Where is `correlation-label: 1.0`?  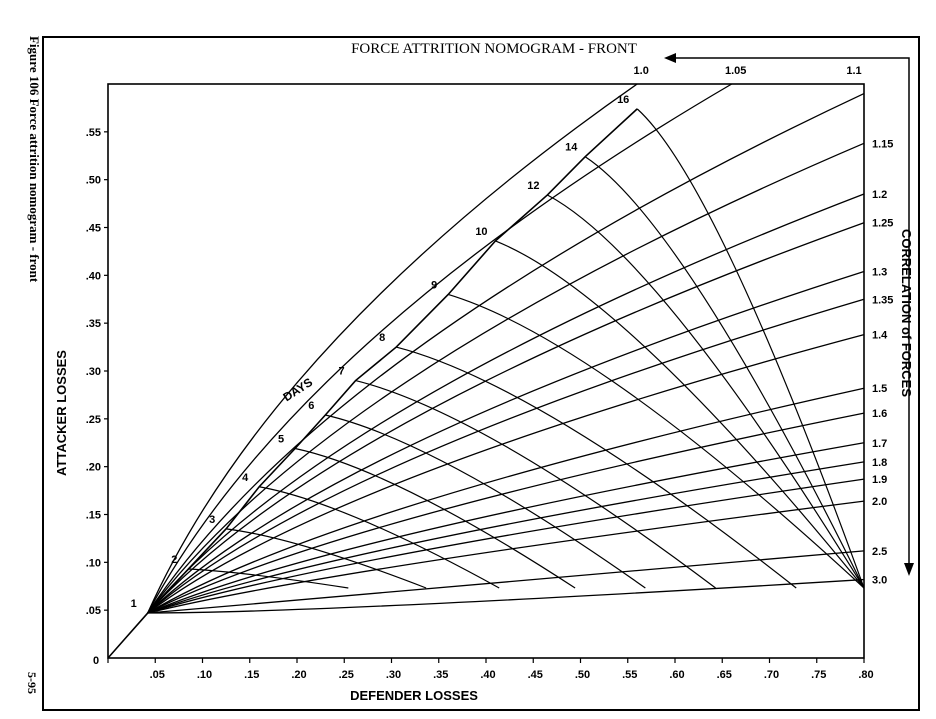
correlation-label: 1.0 is located at coordinates (641, 71).